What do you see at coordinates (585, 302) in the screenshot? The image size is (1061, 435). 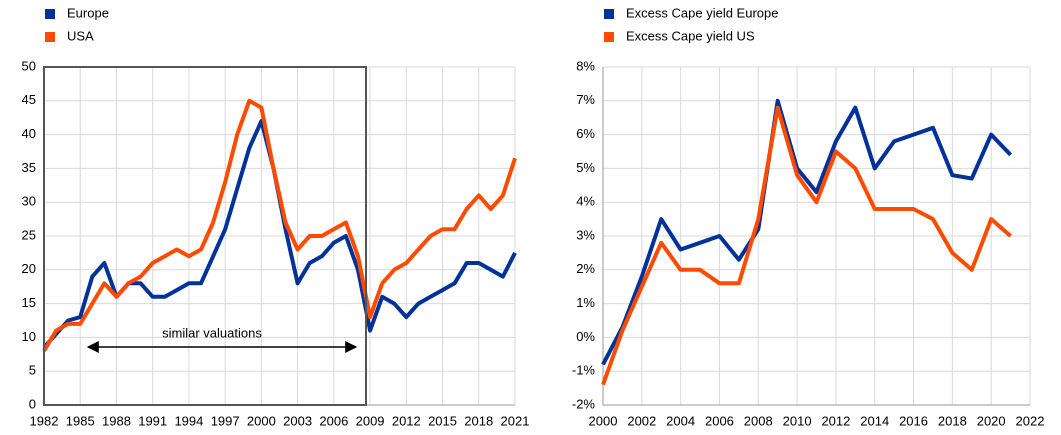 I see `y-tick-label: 1%` at bounding box center [585, 302].